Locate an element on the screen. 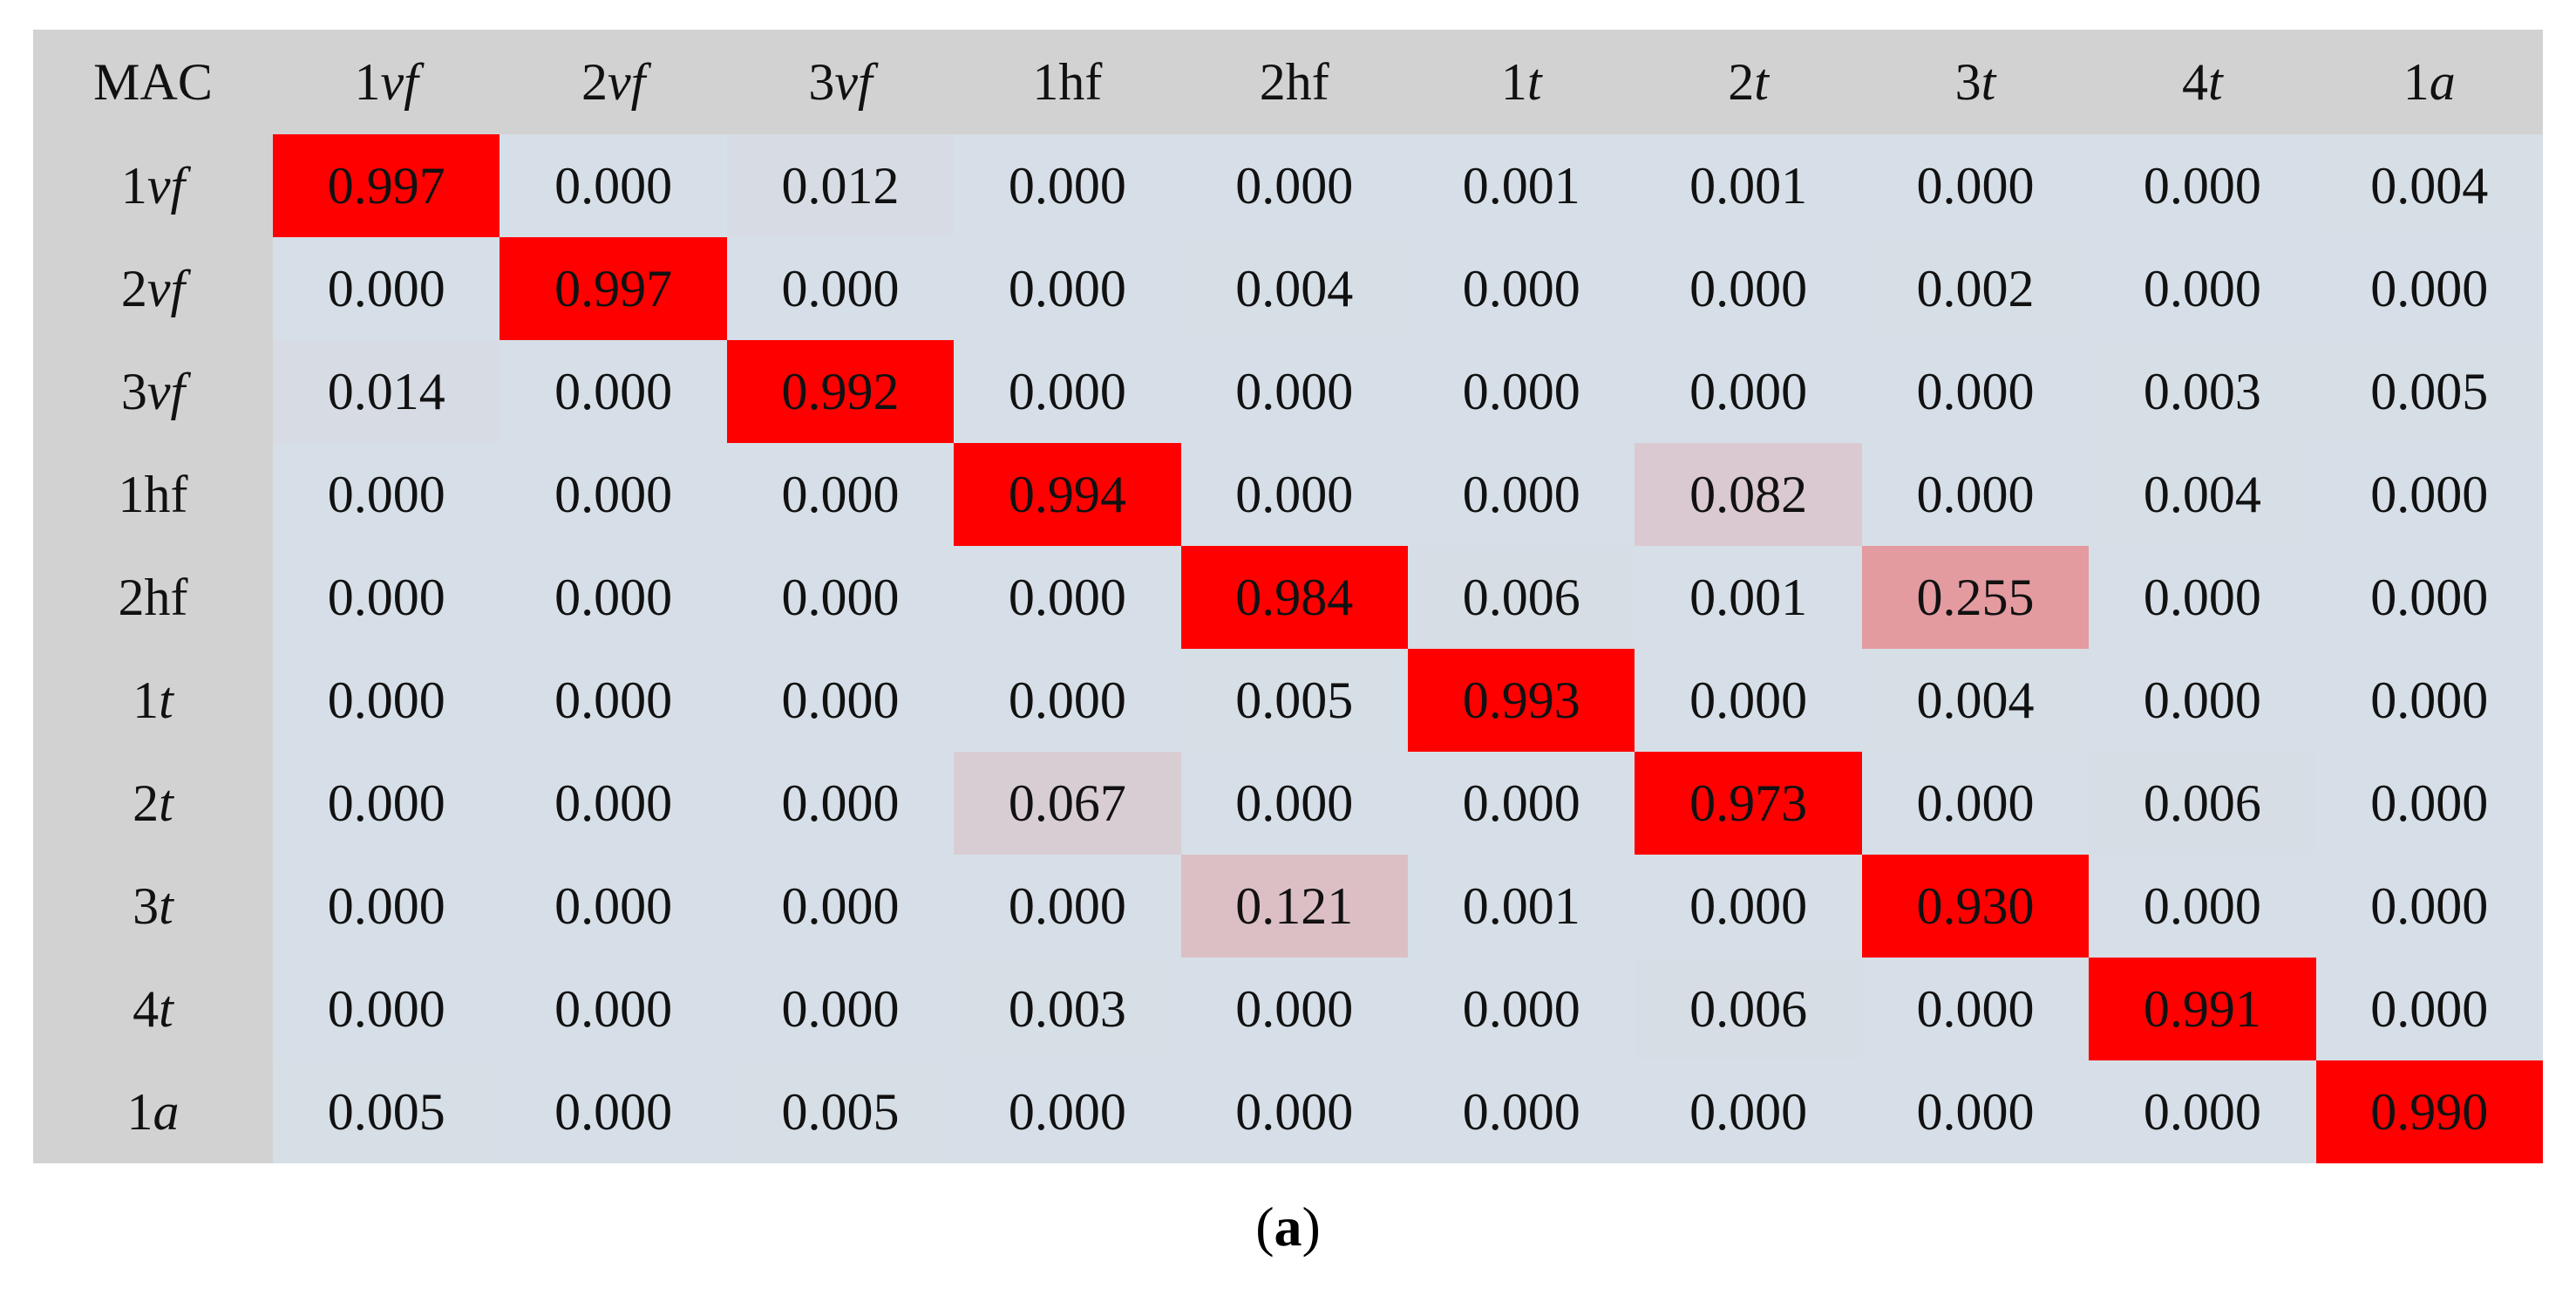 This screenshot has width=2576, height=1302. row-header: 1 vf is located at coordinates (153, 185).